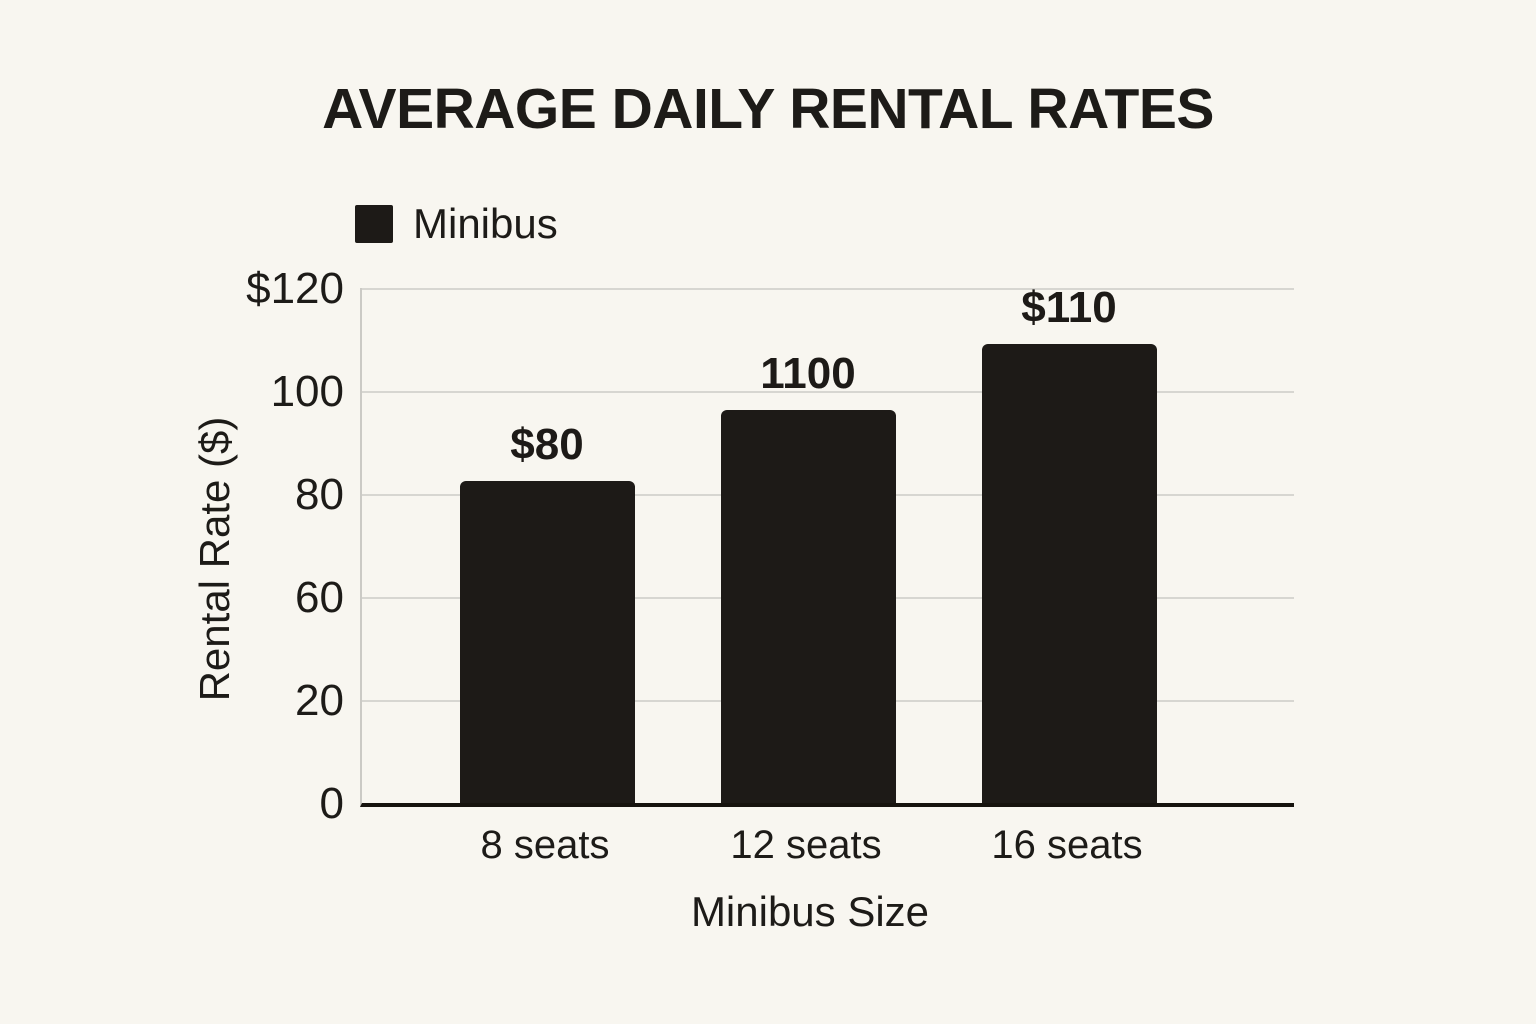  I want to click on bar-12-seats, so click(808, 606).